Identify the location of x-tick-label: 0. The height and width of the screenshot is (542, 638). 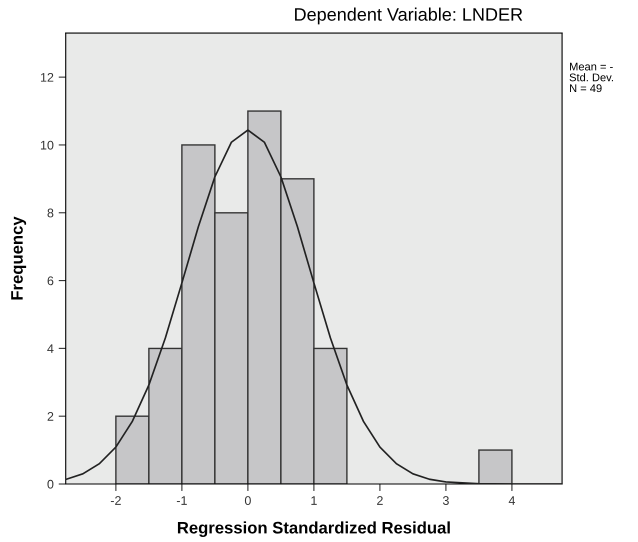
(247, 500).